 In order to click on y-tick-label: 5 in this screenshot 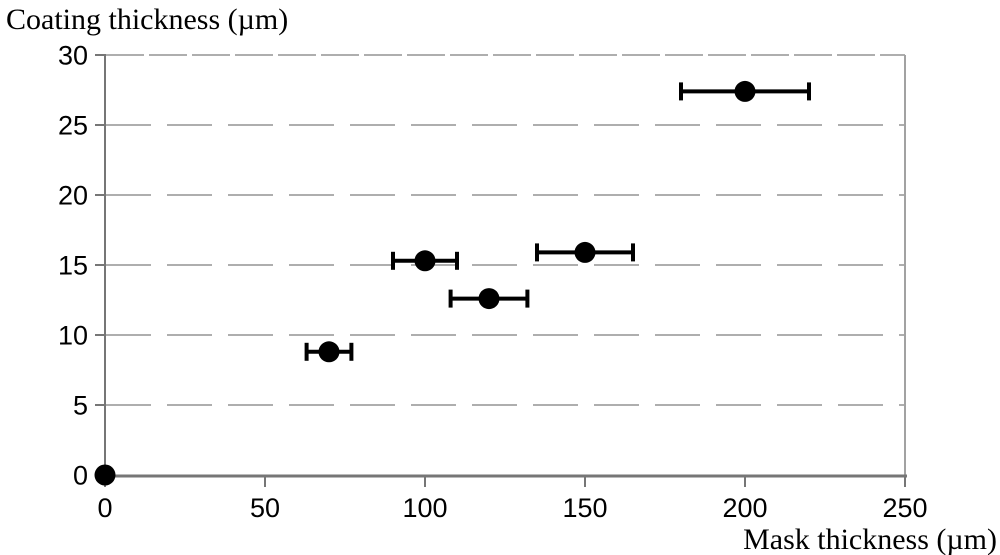, I will do `click(80, 406)`.